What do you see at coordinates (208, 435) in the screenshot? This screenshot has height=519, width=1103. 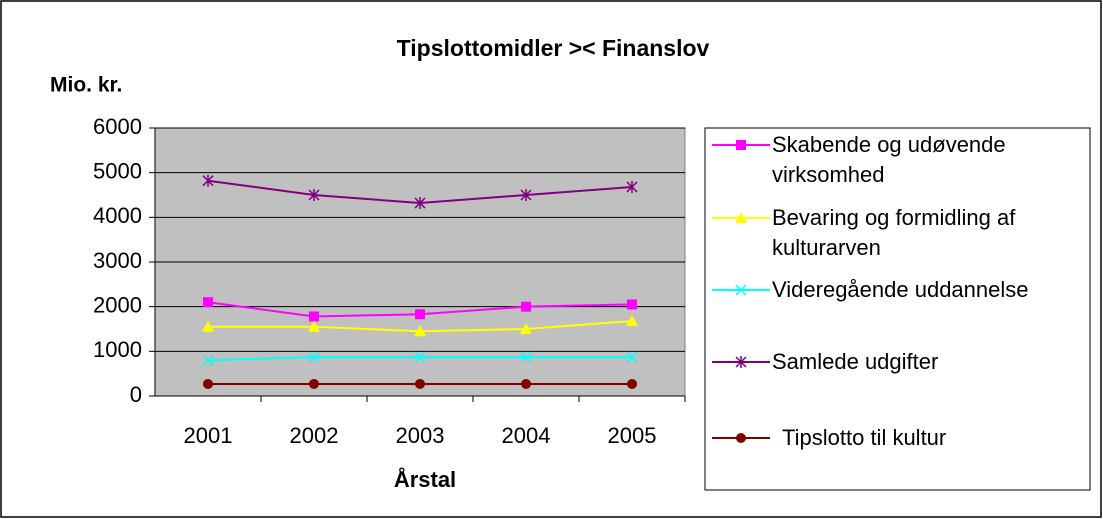 I see `x-tick-label: 2001` at bounding box center [208, 435].